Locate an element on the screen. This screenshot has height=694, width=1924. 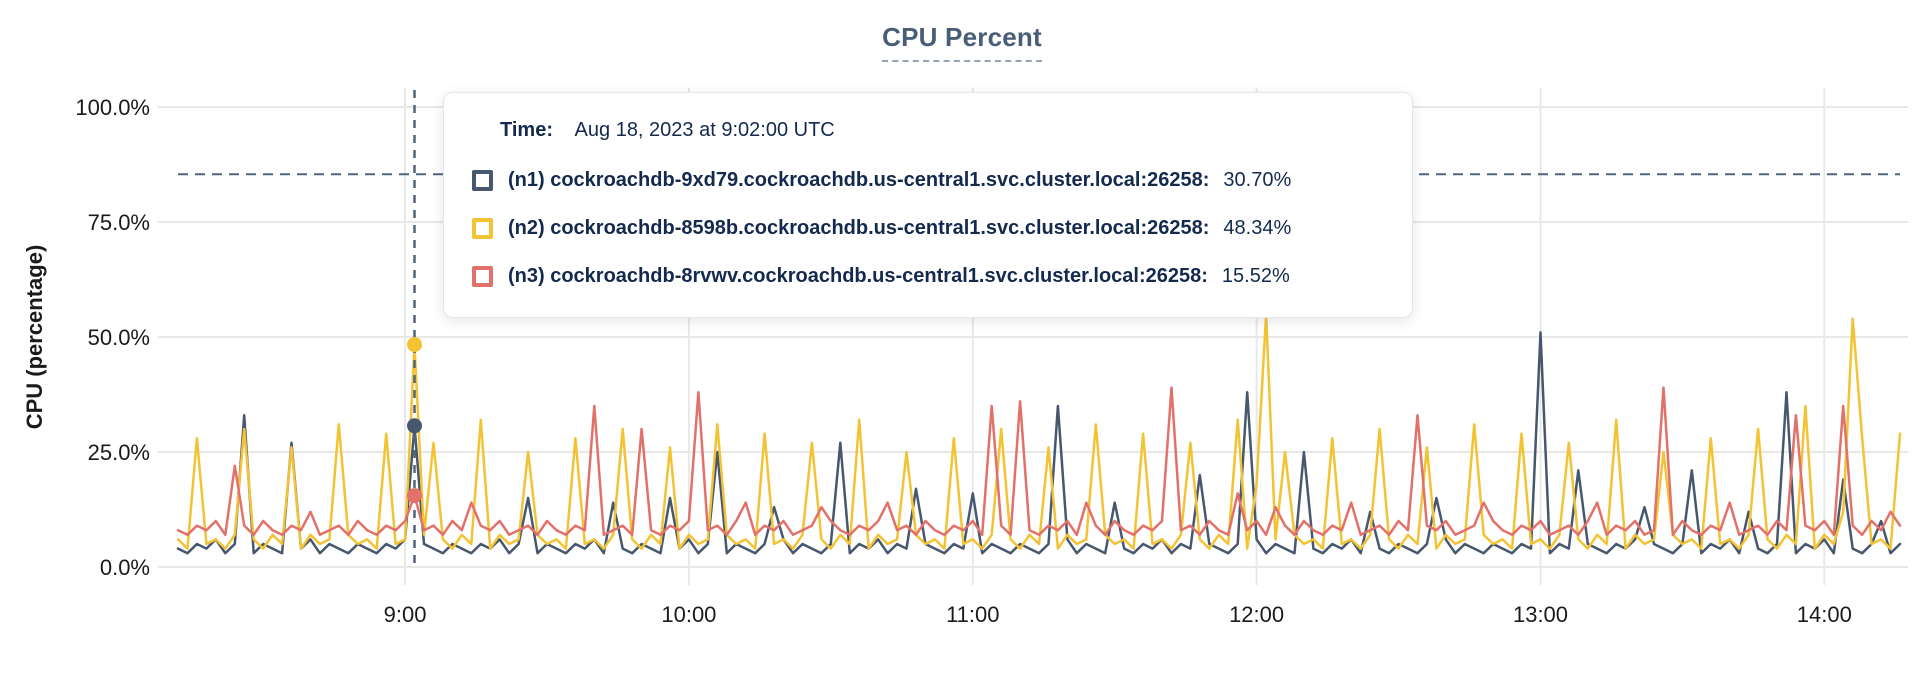
x-tick-label: 13:00 is located at coordinates (1540, 614).